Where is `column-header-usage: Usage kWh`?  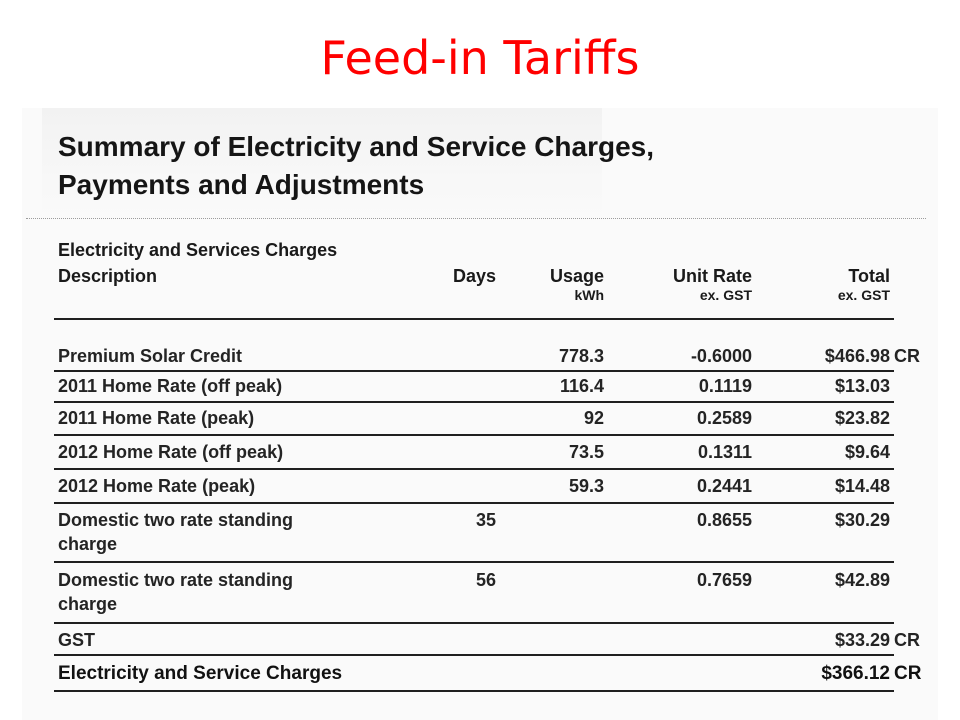
column-header-usage: Usage kWh is located at coordinates (564, 285).